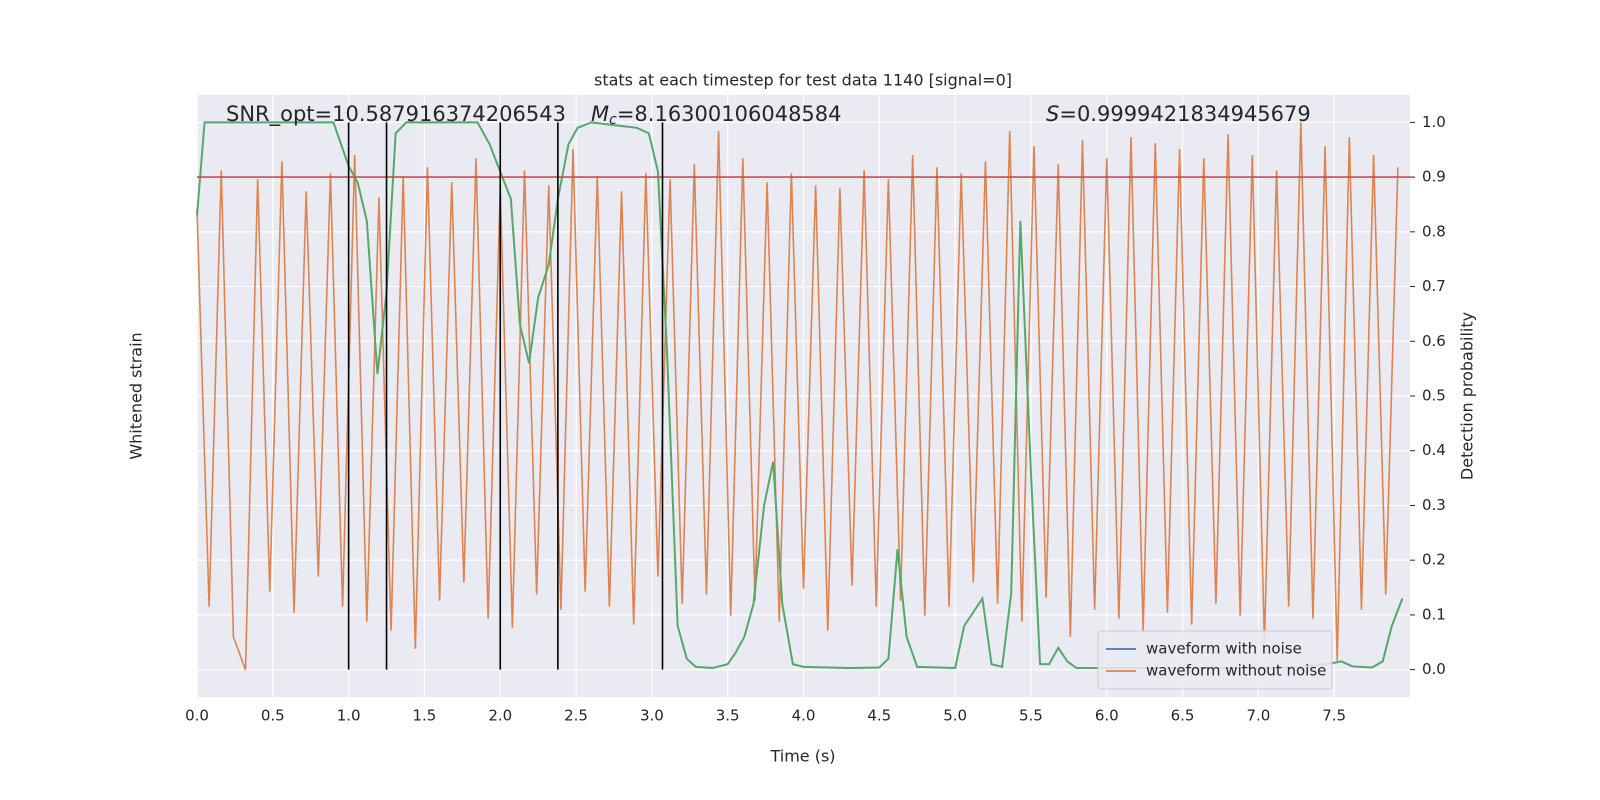 The width and height of the screenshot is (1600, 800). Describe the element at coordinates (136, 395) in the screenshot. I see `y-axis-label: Whitened strain` at that location.